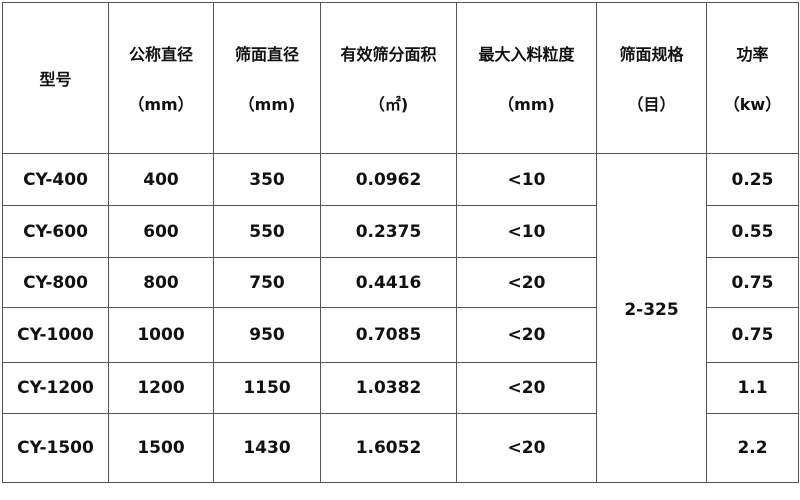  What do you see at coordinates (526, 78) in the screenshot?
I see `header-max-feed-size: 最大入料粒度 （mm)` at bounding box center [526, 78].